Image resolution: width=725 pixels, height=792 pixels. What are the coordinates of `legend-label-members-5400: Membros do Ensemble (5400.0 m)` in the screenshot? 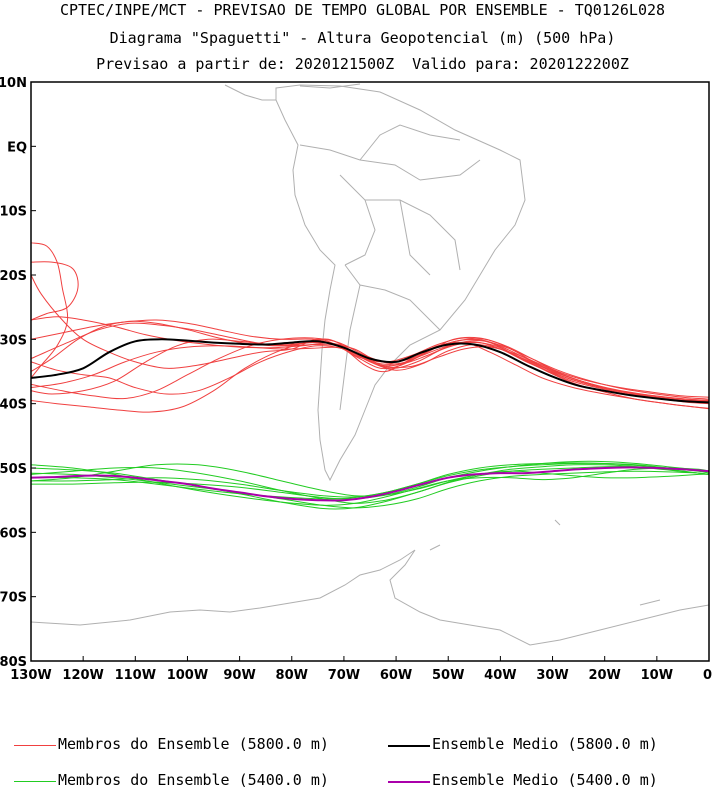 It's located at (193, 780).